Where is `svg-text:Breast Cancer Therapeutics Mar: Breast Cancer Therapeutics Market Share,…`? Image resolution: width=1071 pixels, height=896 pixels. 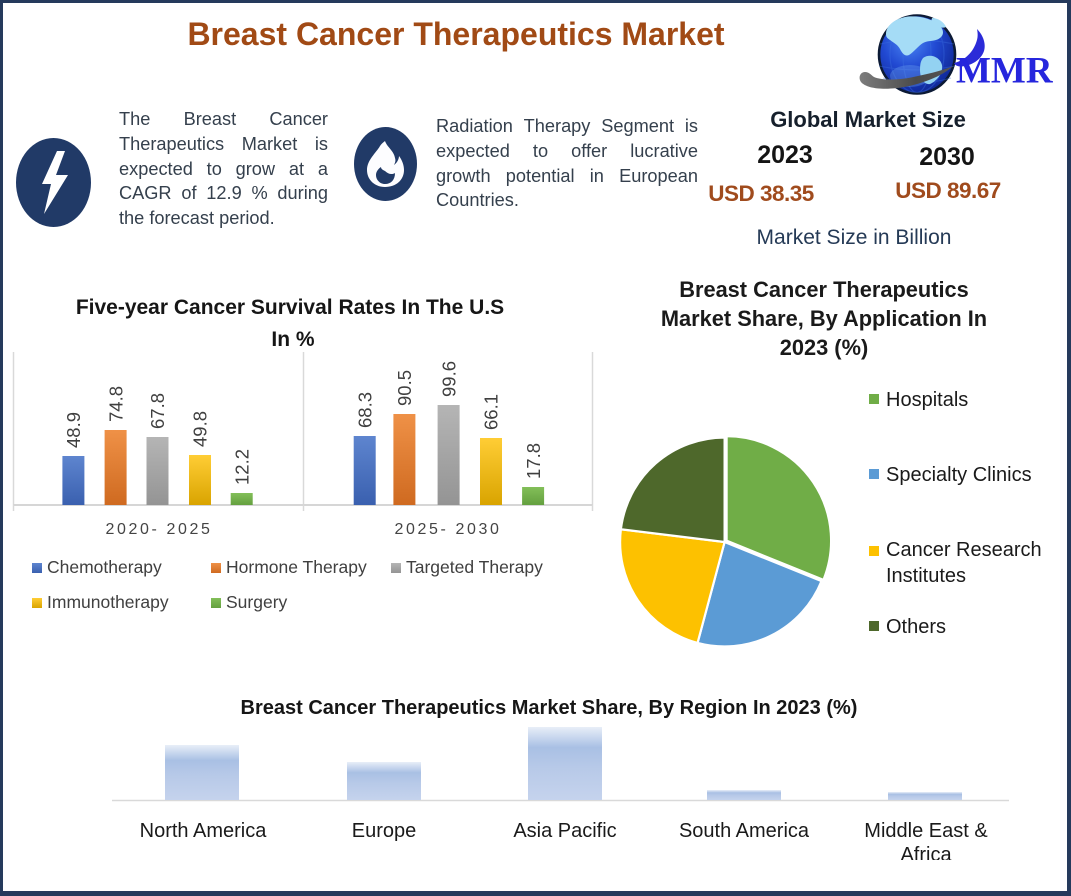 svg-text:Breast Cancer Therapeutics Mar: Breast Cancer Therapeutics Market Share,… is located at coordinates (549, 708).